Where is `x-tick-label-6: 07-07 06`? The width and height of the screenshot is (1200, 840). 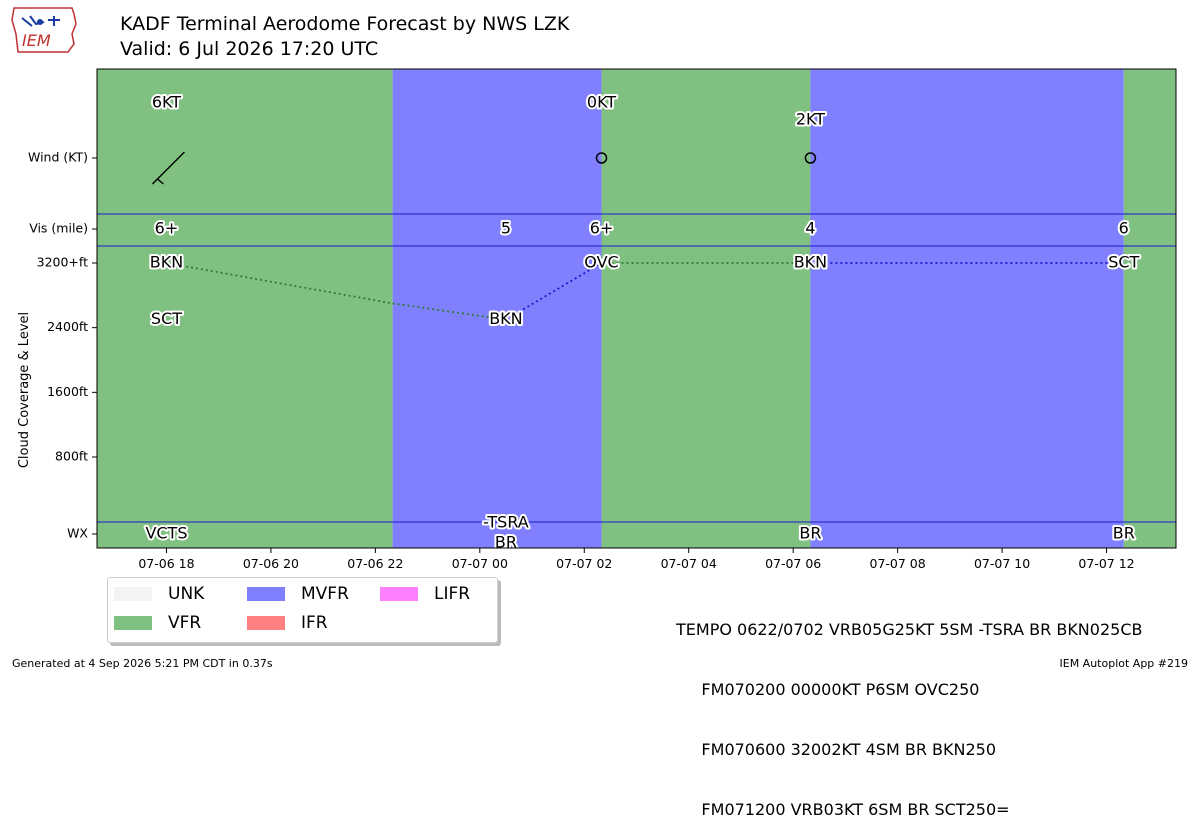 x-tick-label-6: 07-07 06 is located at coordinates (793, 563).